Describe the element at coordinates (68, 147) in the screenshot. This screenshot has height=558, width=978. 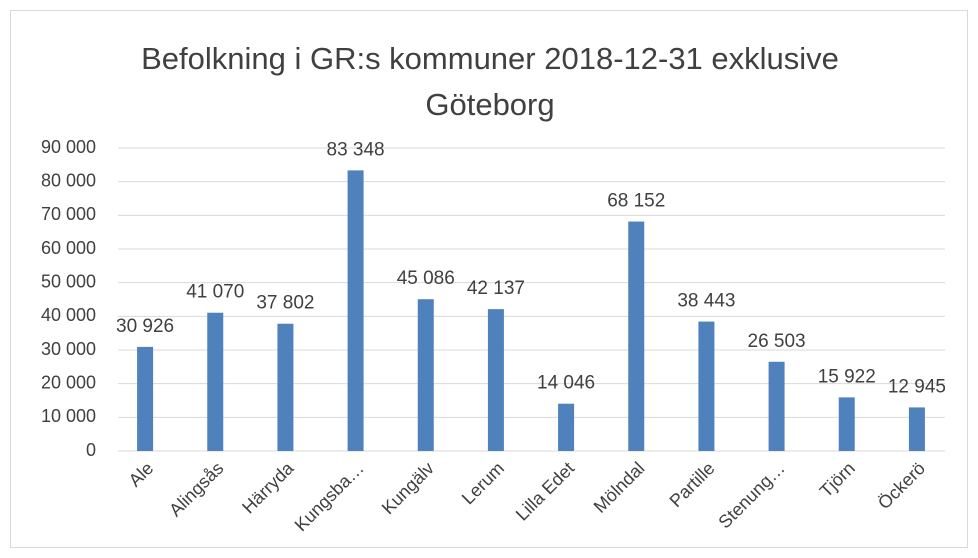
I see `y-tick-label: 90 000` at that location.